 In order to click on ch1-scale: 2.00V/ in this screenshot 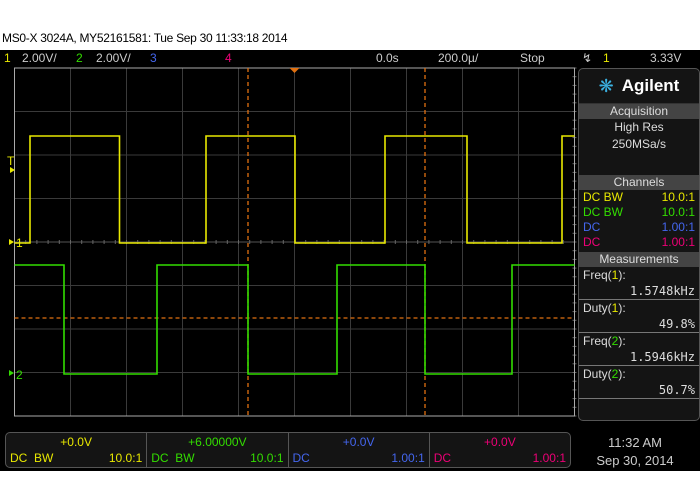, I will do `click(39, 58)`.